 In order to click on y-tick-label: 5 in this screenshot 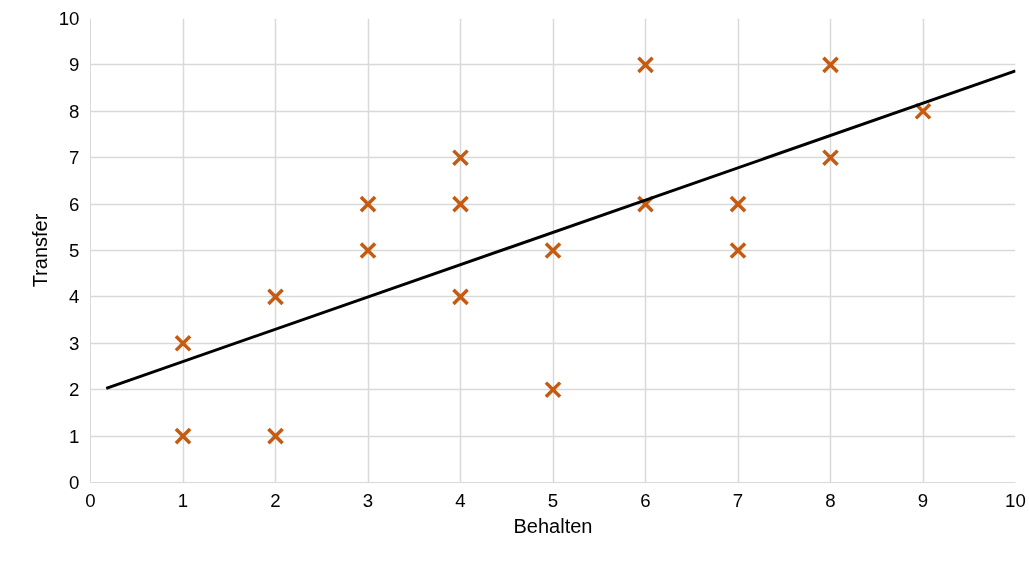, I will do `click(74, 250)`.